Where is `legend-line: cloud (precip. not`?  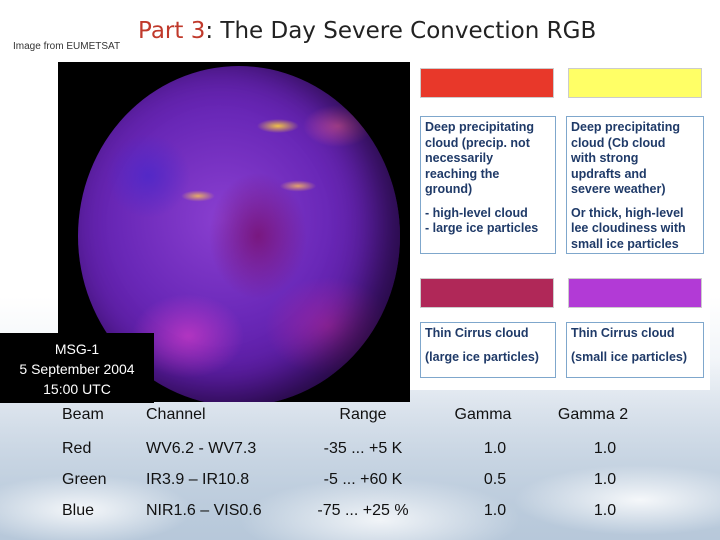
legend-line: cloud (precip. not is located at coordinates (477, 142).